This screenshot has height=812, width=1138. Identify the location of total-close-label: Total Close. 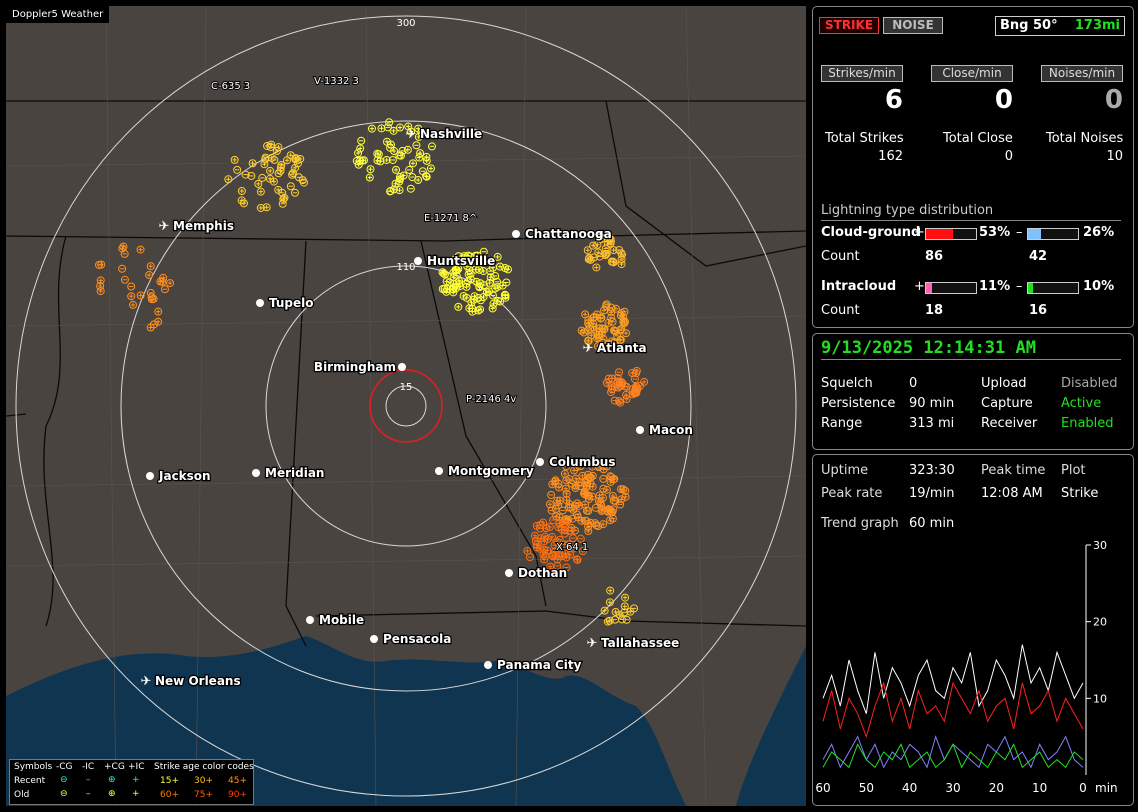
(978, 138).